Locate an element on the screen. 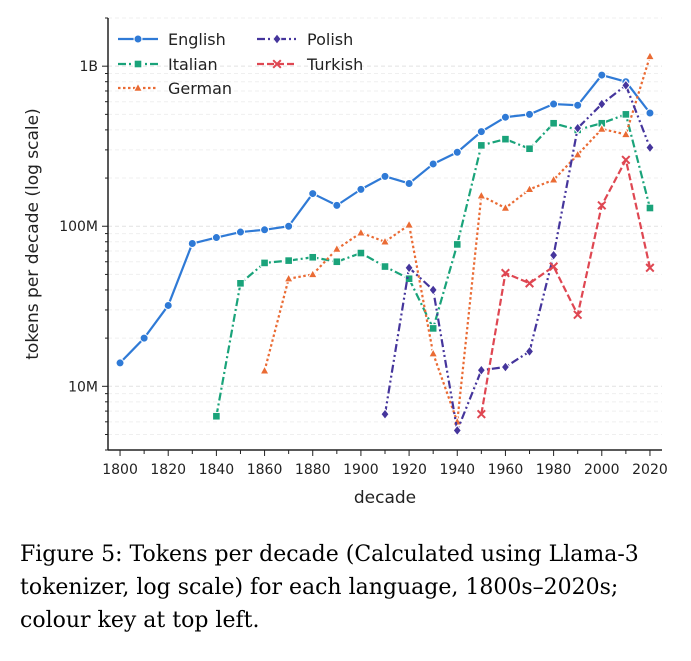  x-axis-label: decade is located at coordinates (385, 498).